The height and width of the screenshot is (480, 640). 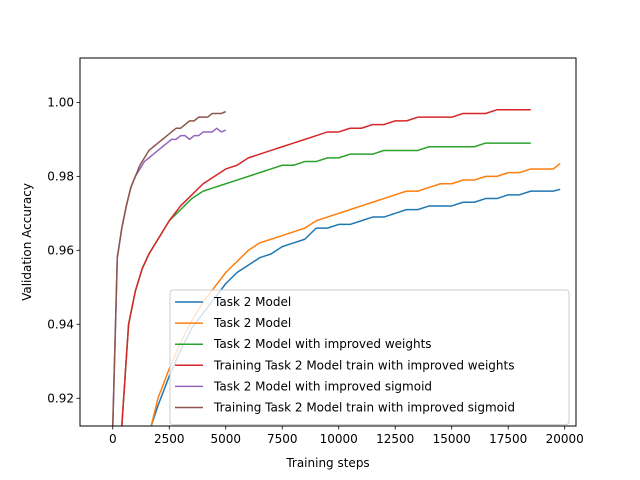 What do you see at coordinates (322, 344) in the screenshot?
I see `legend-label: Task 2 Model with improved weights` at bounding box center [322, 344].